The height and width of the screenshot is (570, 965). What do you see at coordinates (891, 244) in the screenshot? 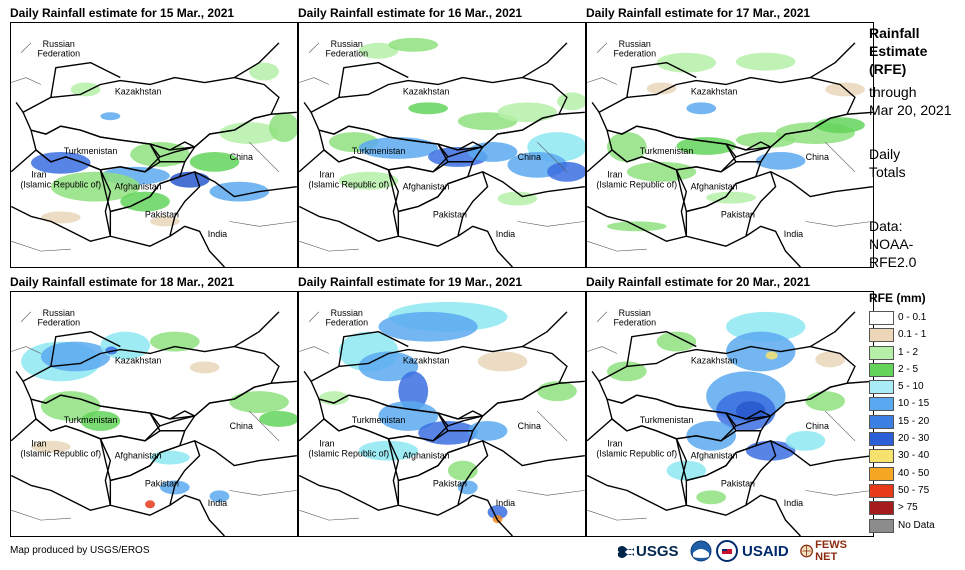
I see `side-data-line: NOAA-` at bounding box center [891, 244].